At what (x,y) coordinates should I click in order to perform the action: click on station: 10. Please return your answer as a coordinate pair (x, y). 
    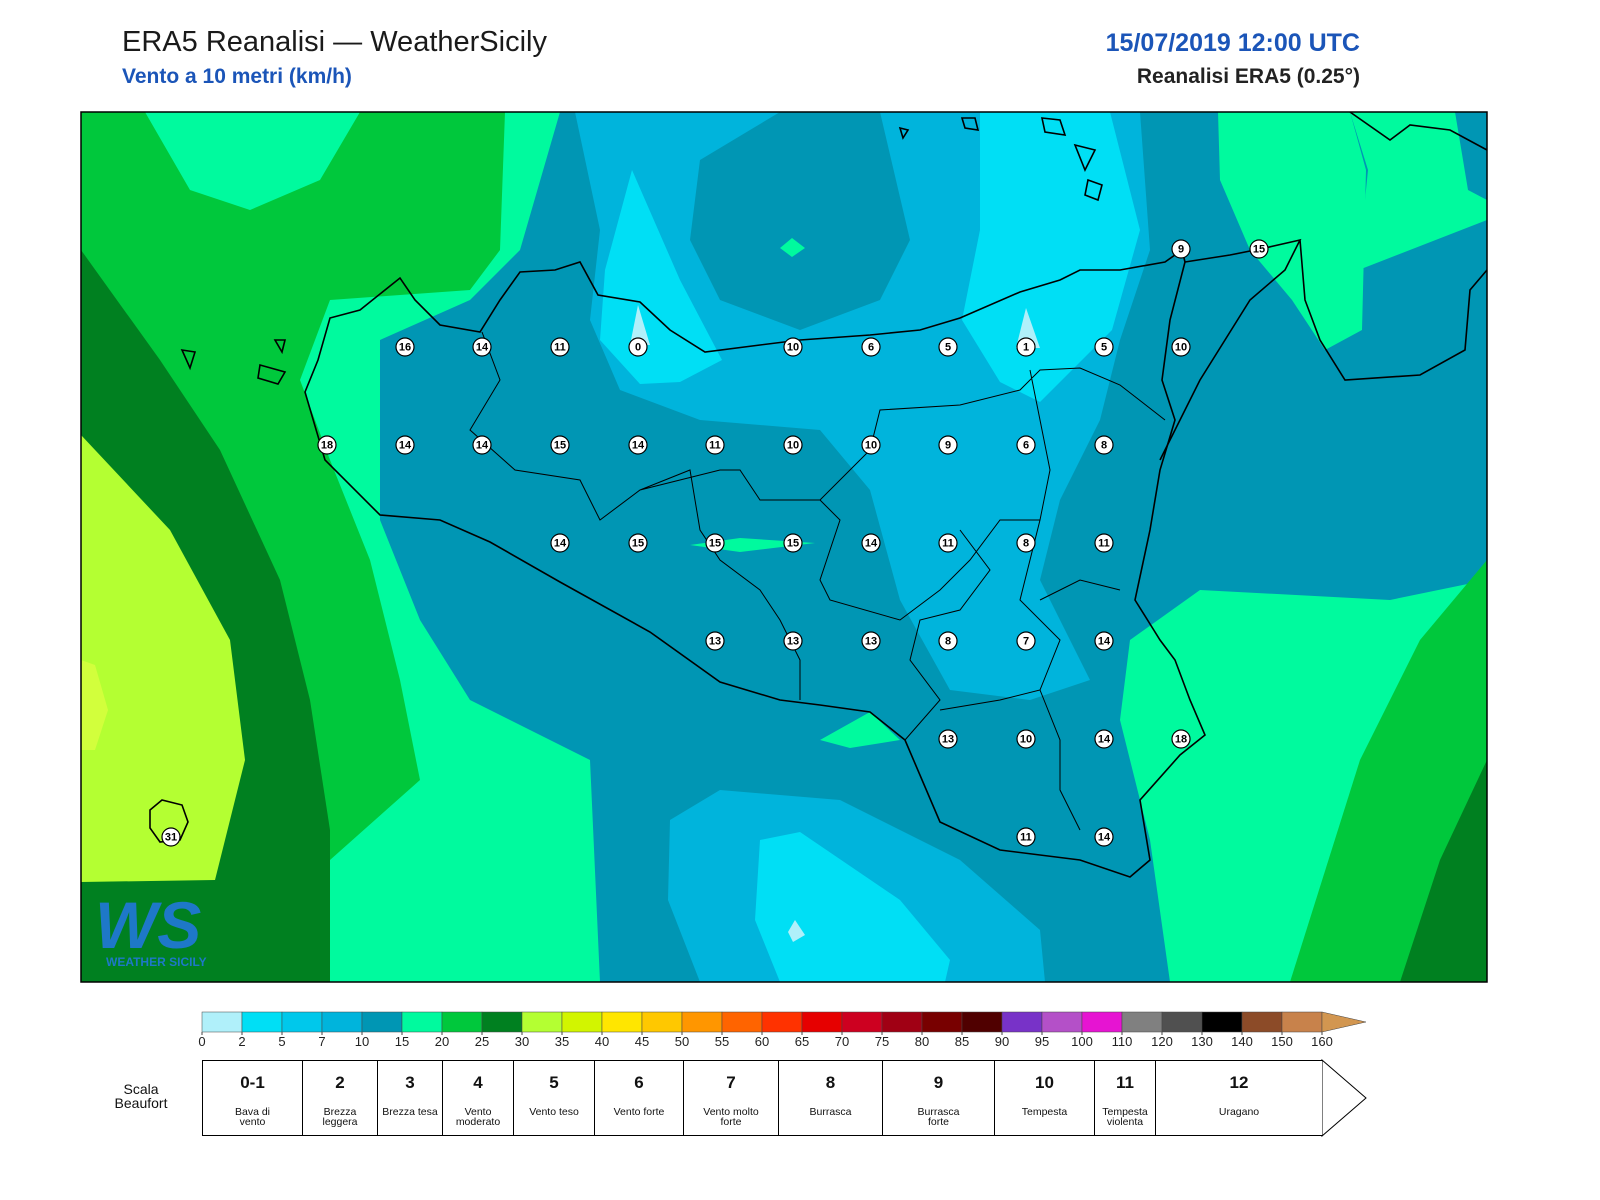
    Looking at the image, I should click on (871, 445).